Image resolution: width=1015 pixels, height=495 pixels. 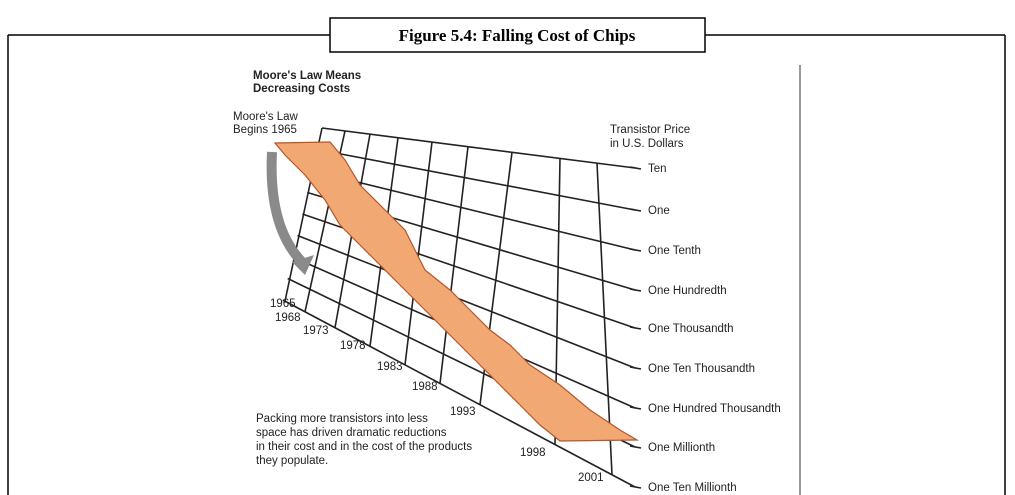 I want to click on axis-label: Transistor Price, so click(x=650, y=130).